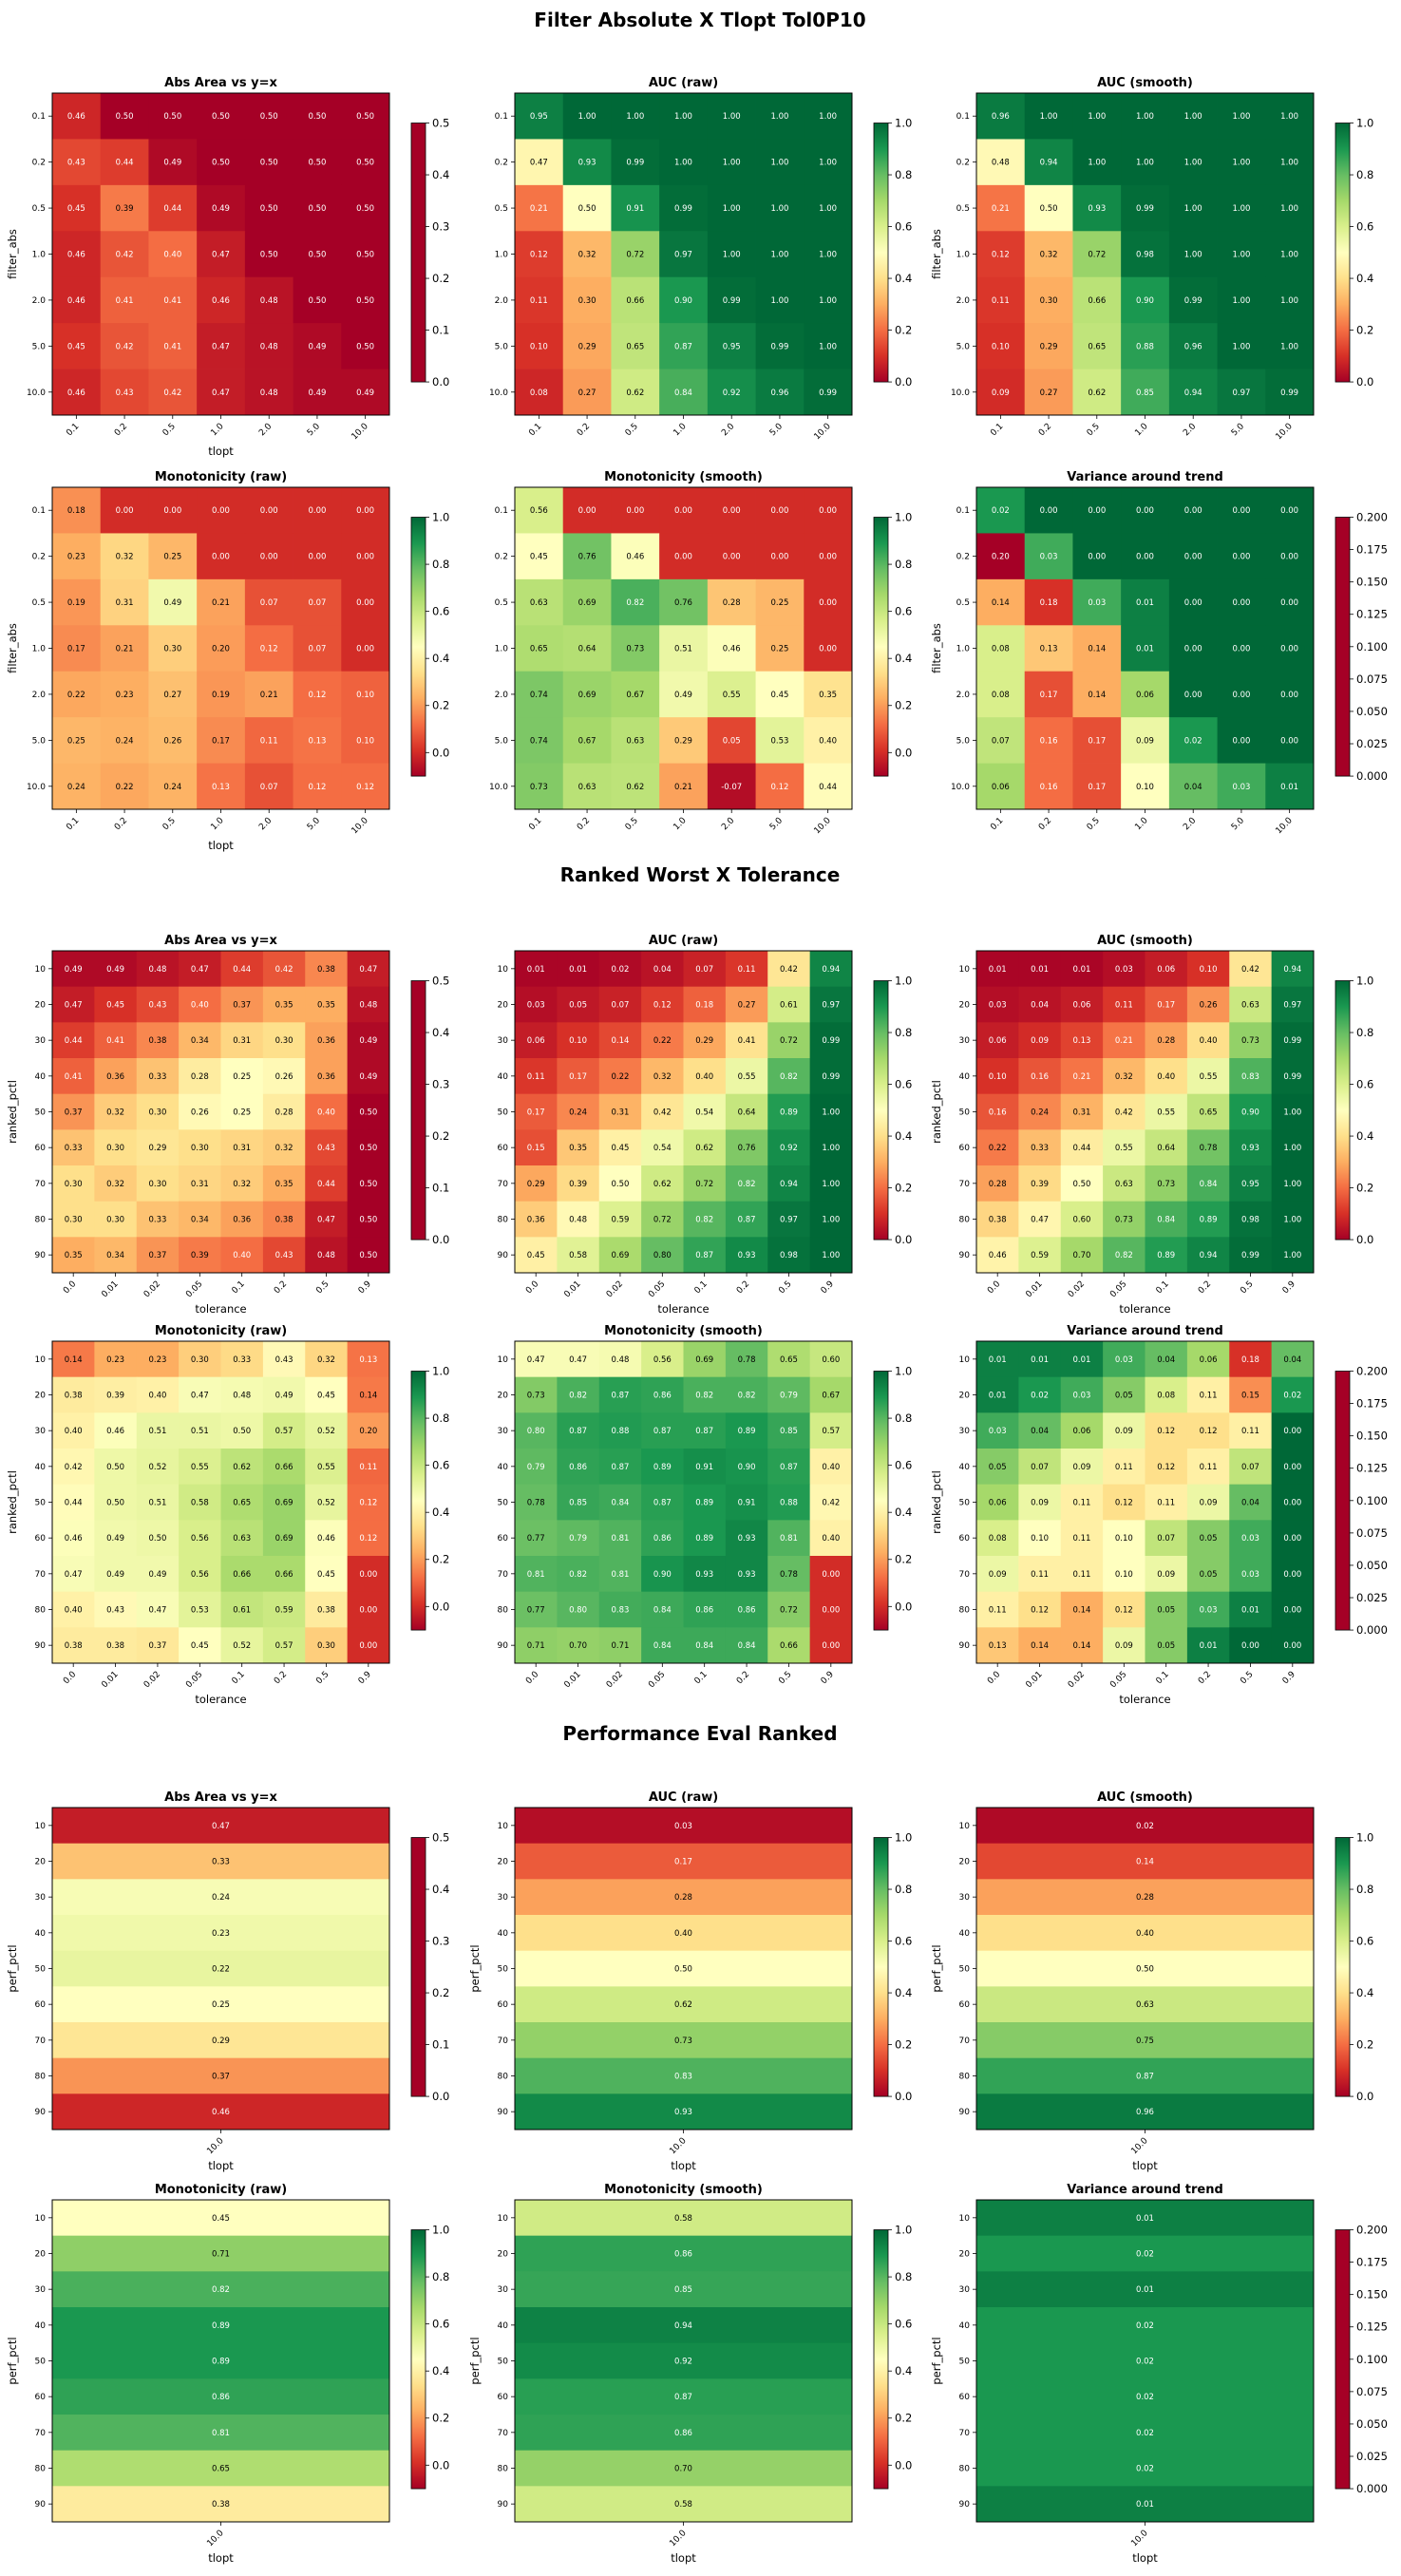 This screenshot has width=1401, height=2576. Describe the element at coordinates (440, 123) in the screenshot. I see `colorbar-tick-label: 0.5` at that location.